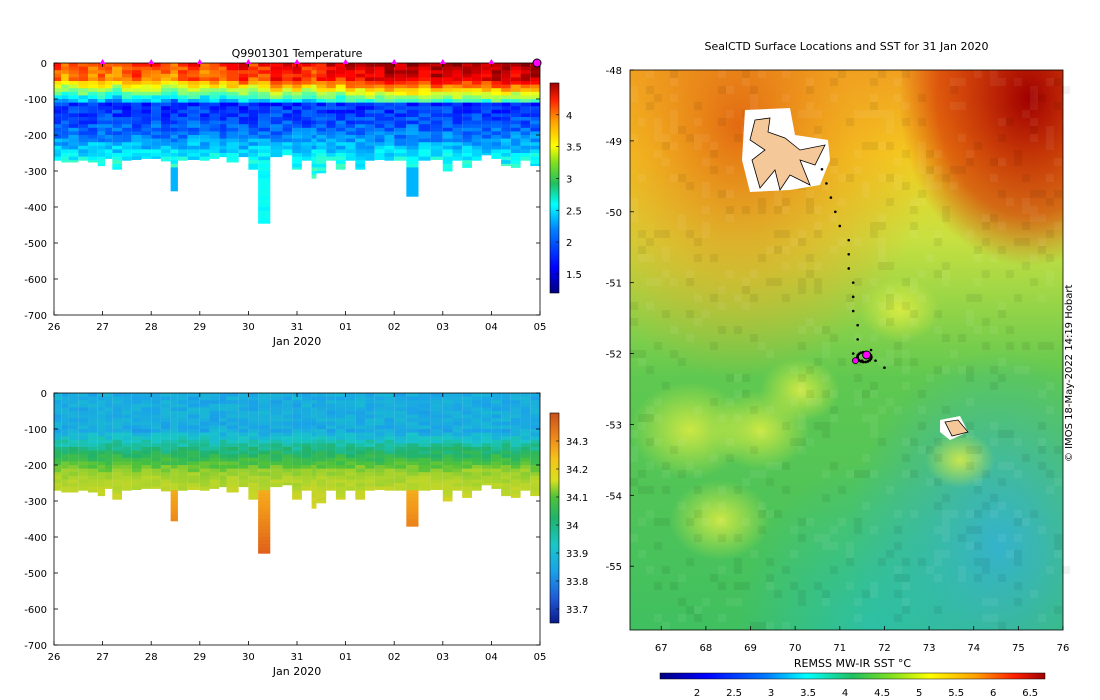  Describe the element at coordinates (151, 61) in the screenshot. I see `profile-marker` at that location.